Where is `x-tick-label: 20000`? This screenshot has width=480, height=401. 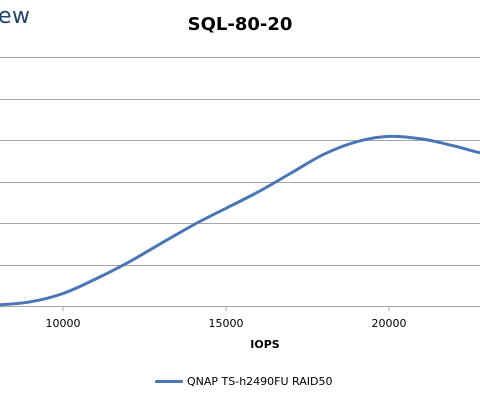 x-tick-label: 20000 is located at coordinates (389, 323).